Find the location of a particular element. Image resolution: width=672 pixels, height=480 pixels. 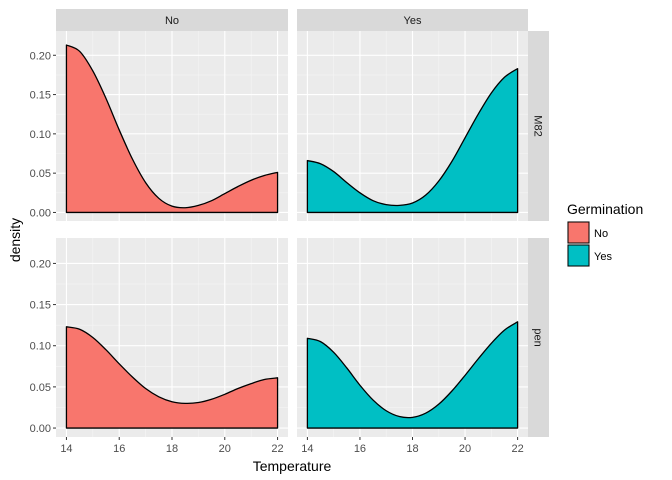

y-axis-title: density is located at coordinates (15, 240).